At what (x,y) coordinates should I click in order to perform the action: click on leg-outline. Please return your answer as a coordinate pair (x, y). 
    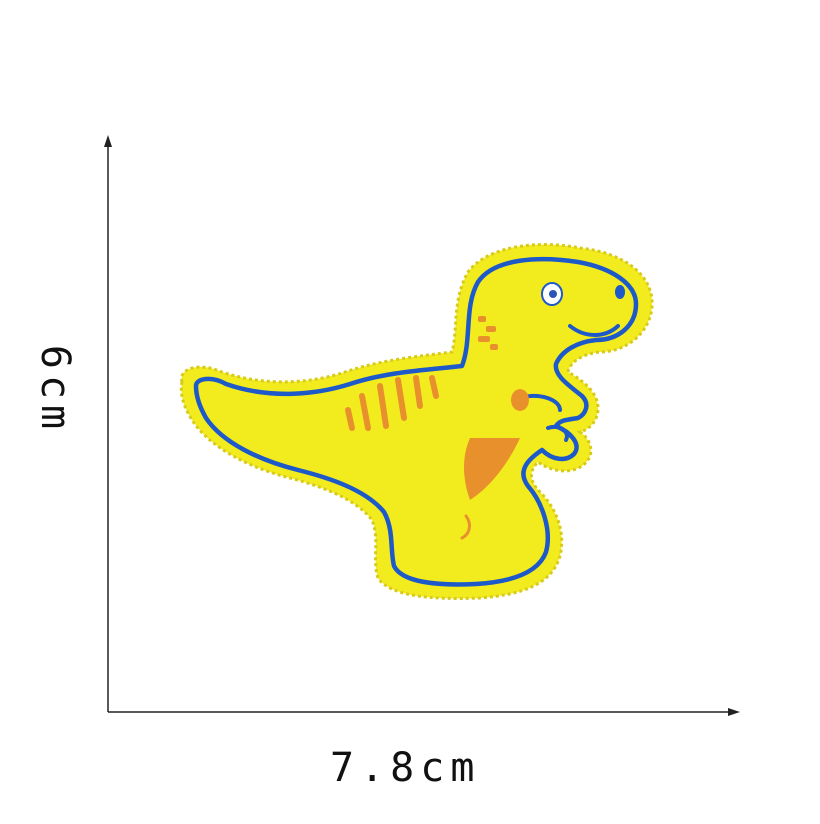
    Looking at the image, I should click on (465, 527).